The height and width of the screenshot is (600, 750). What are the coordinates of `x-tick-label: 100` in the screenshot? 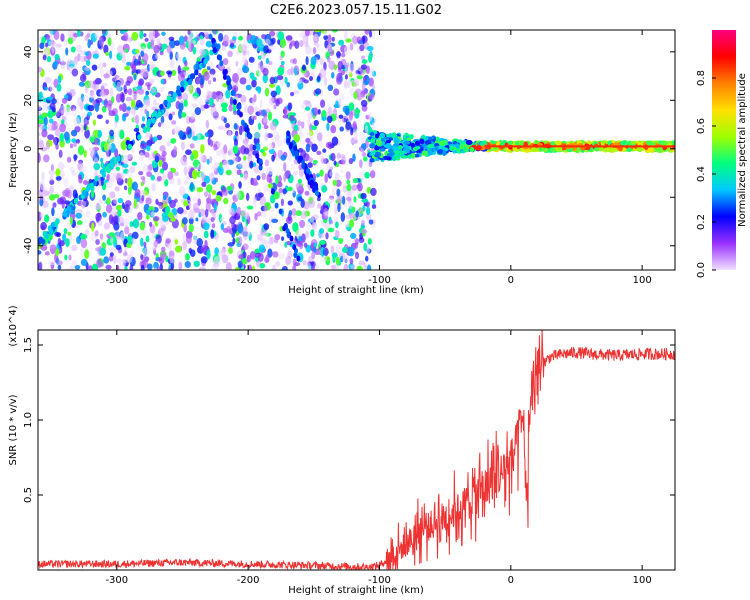 It's located at (642, 580).